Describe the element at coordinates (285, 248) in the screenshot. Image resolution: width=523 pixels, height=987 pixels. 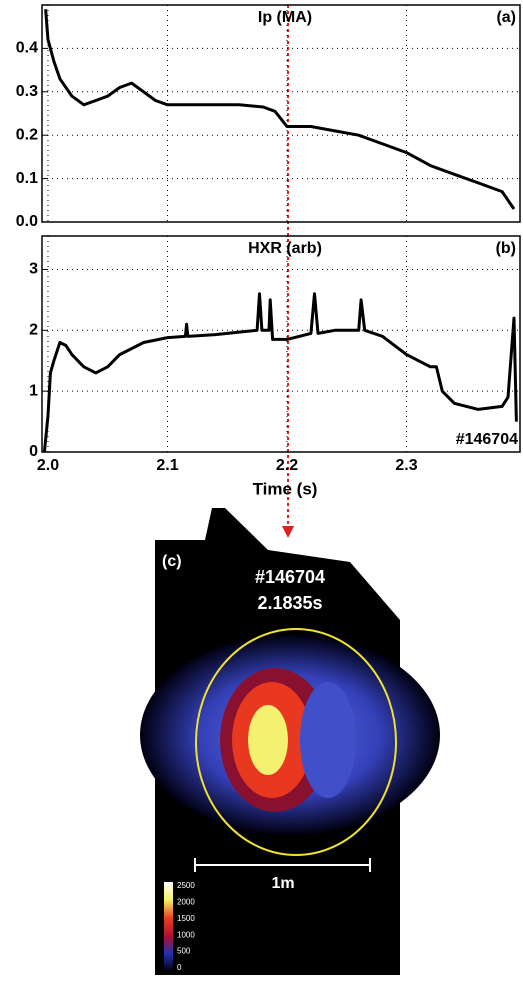
I see `panel-title: HXR (arb)` at that location.